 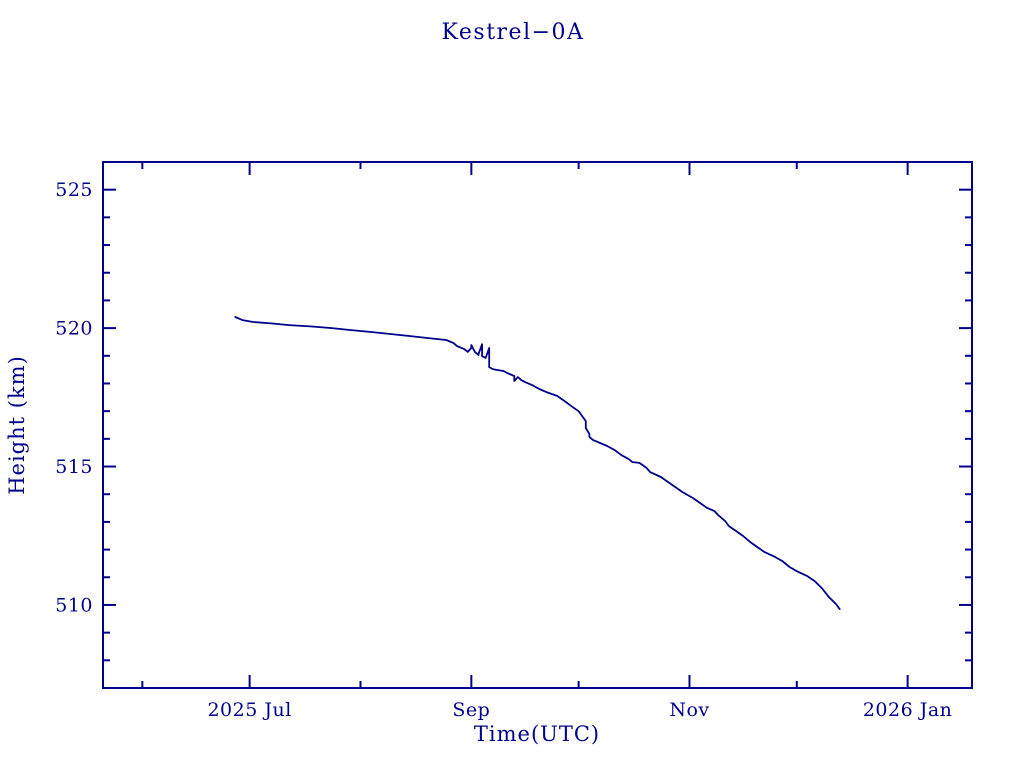 I want to click on x-tick-label: 2025 Jul, so click(x=249, y=710).